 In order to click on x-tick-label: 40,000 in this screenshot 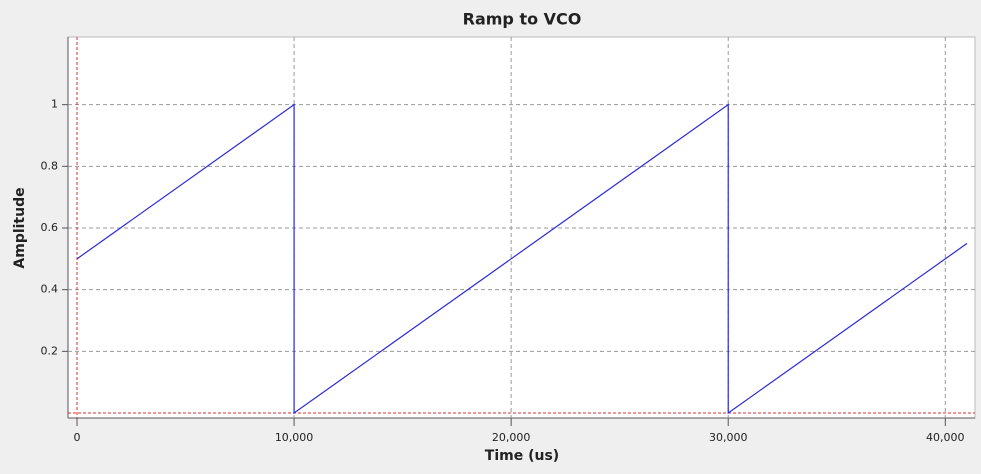, I will do `click(945, 437)`.